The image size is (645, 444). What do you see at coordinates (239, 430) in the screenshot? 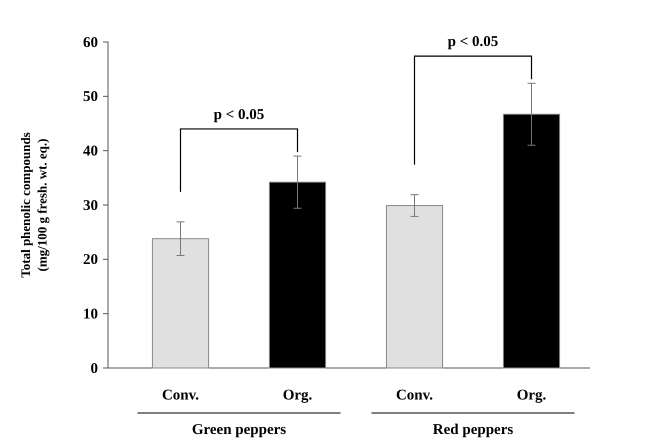
I see `text: Green peppers` at bounding box center [239, 430].